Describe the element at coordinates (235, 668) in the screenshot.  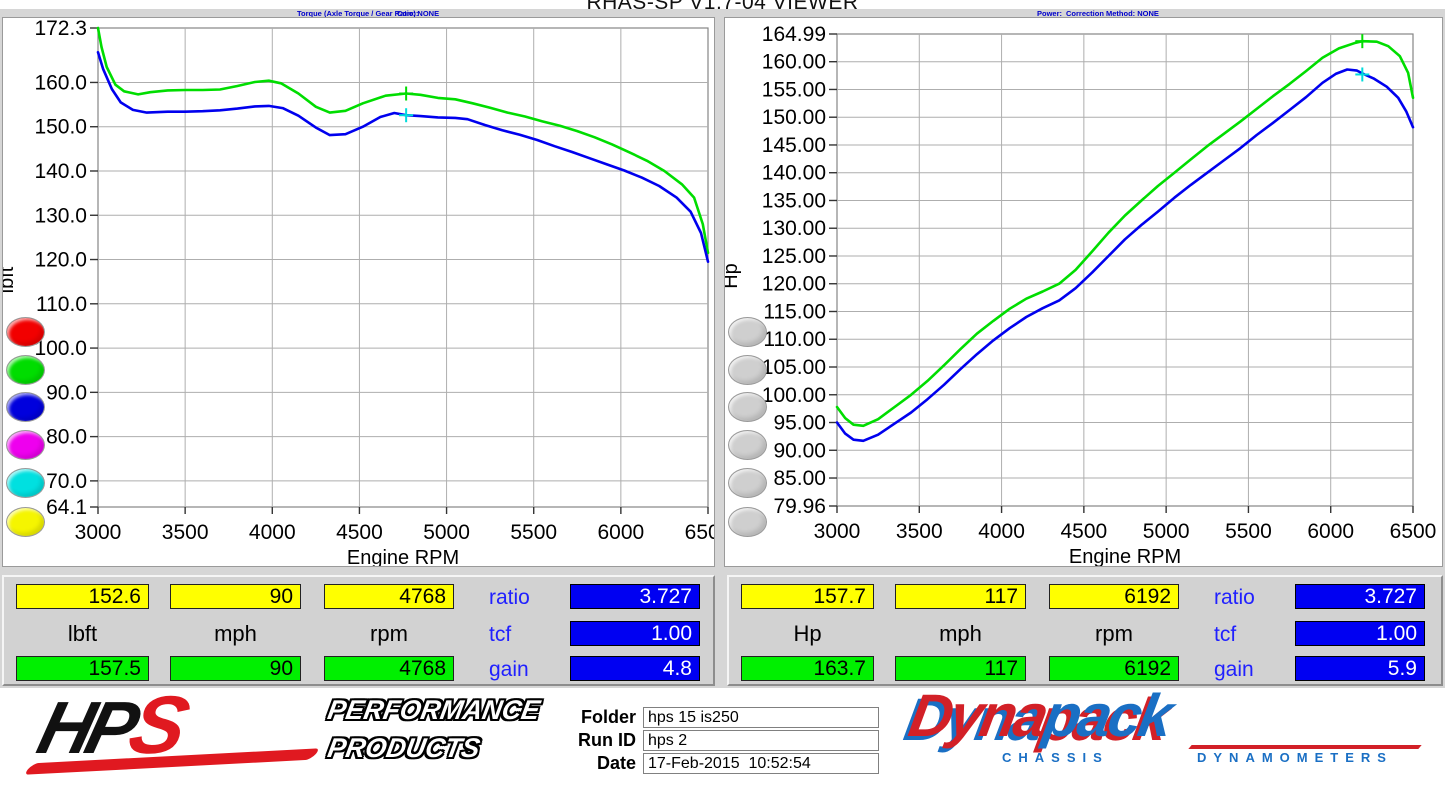
I see `torque-peak-mph: 90` at that location.